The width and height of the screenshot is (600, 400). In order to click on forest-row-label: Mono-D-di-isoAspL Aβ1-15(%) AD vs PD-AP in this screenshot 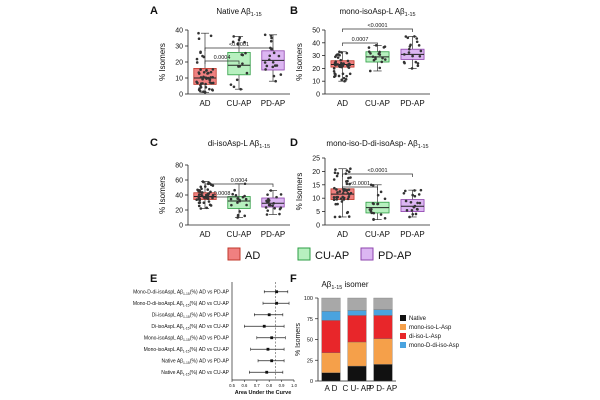, I will do `click(181, 293)`.